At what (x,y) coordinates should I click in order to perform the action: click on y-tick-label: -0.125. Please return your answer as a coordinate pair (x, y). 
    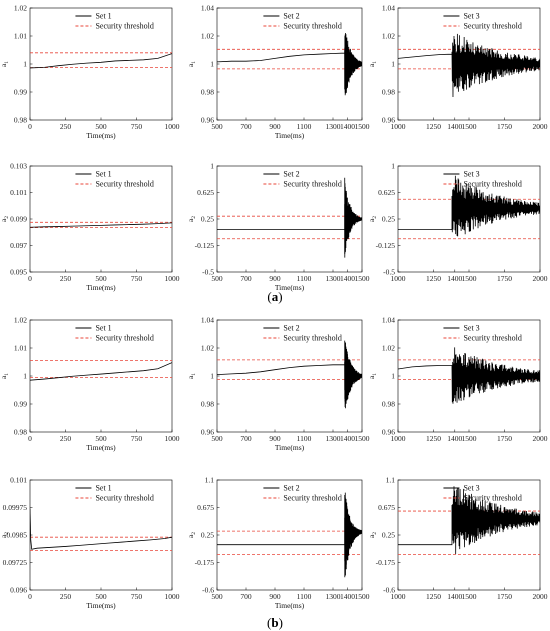
    Looking at the image, I should click on (386, 245).